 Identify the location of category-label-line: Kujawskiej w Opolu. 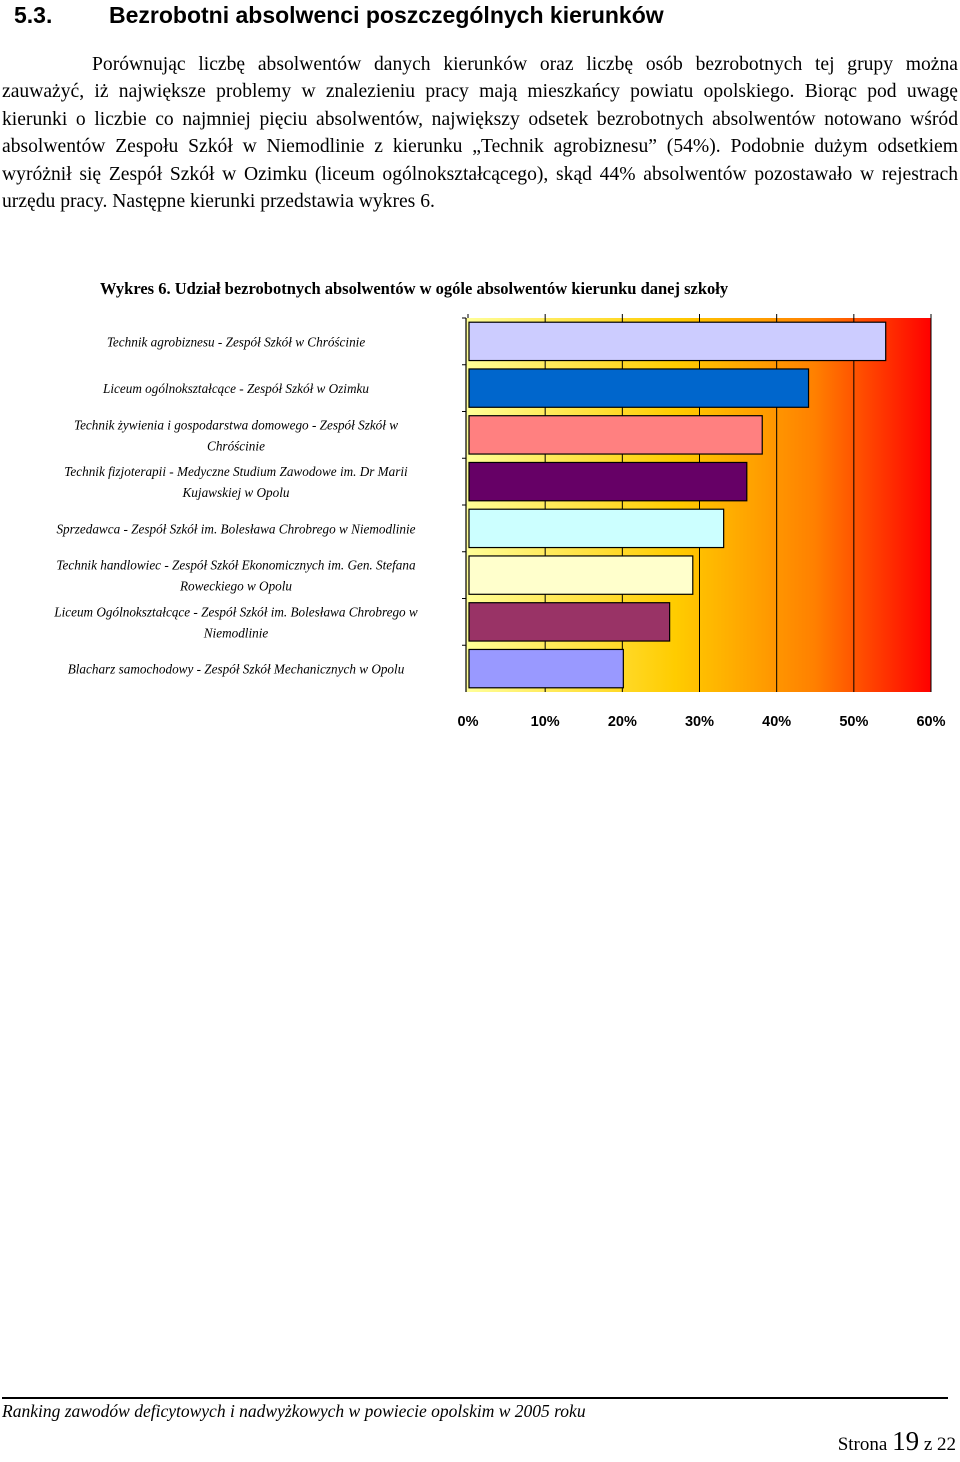
(236, 492).